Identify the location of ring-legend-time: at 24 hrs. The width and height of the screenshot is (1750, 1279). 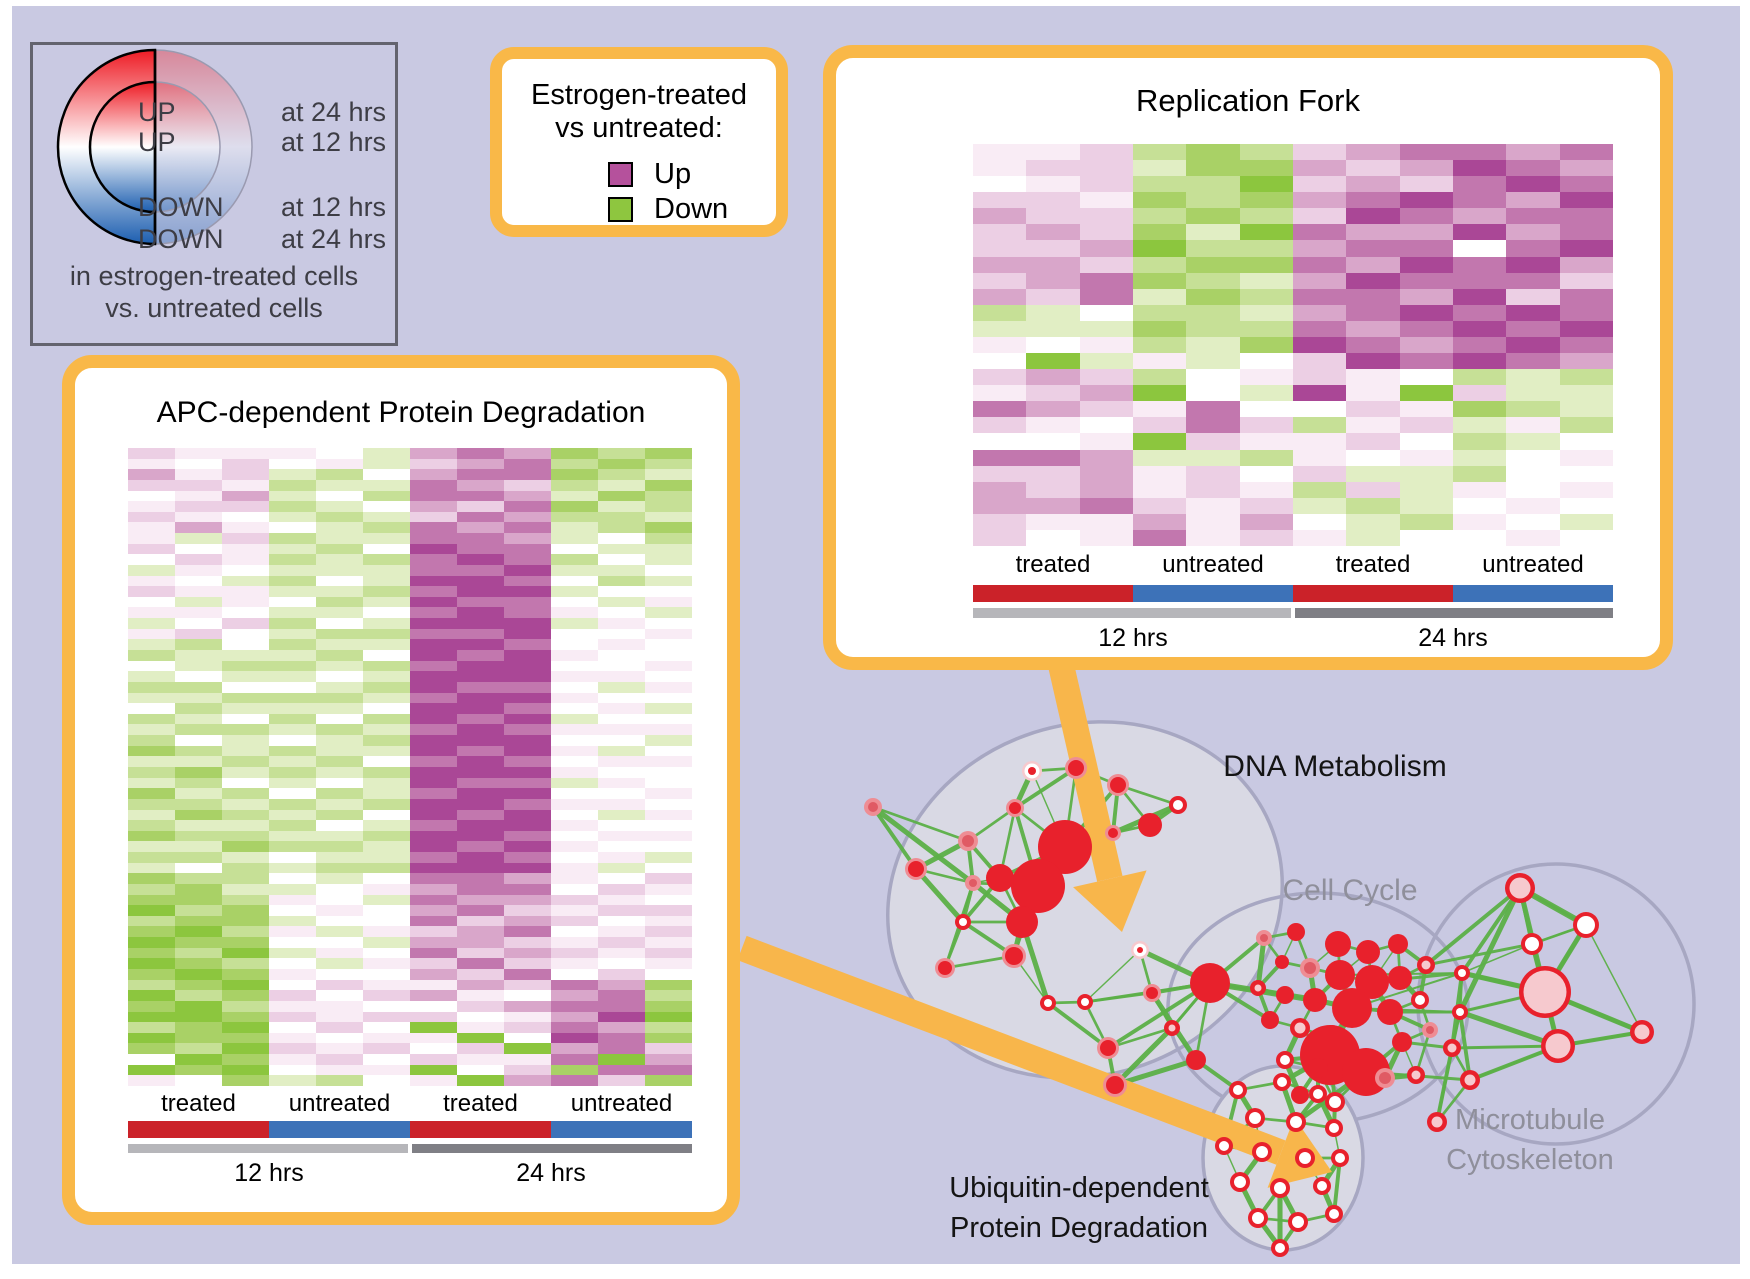
(334, 239).